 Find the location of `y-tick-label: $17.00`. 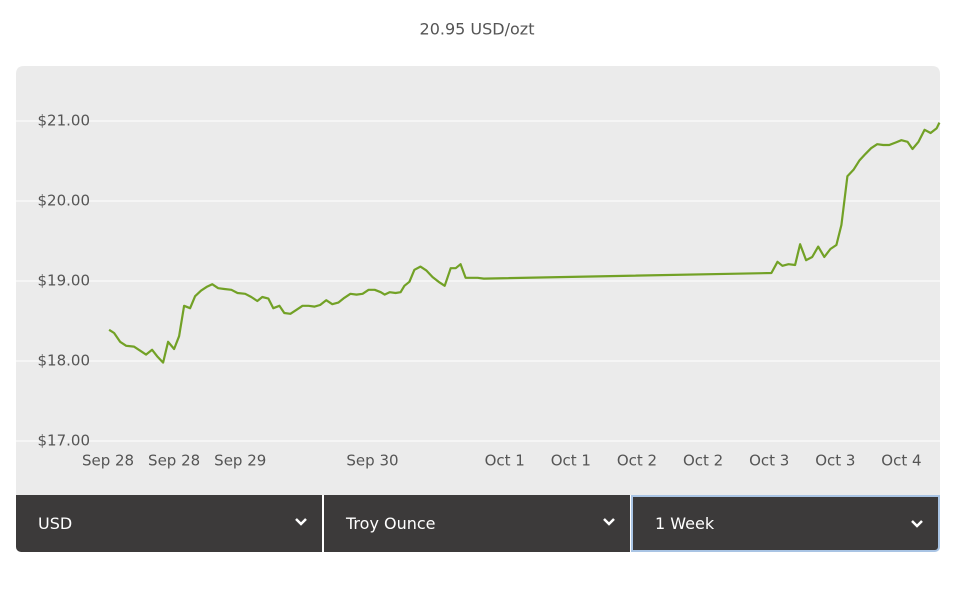

y-tick-label: $17.00 is located at coordinates (64, 441).